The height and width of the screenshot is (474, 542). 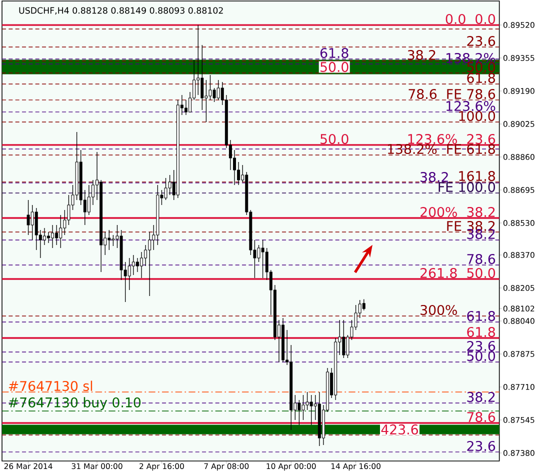 I want to click on annotation: 161.8, so click(x=477, y=176).